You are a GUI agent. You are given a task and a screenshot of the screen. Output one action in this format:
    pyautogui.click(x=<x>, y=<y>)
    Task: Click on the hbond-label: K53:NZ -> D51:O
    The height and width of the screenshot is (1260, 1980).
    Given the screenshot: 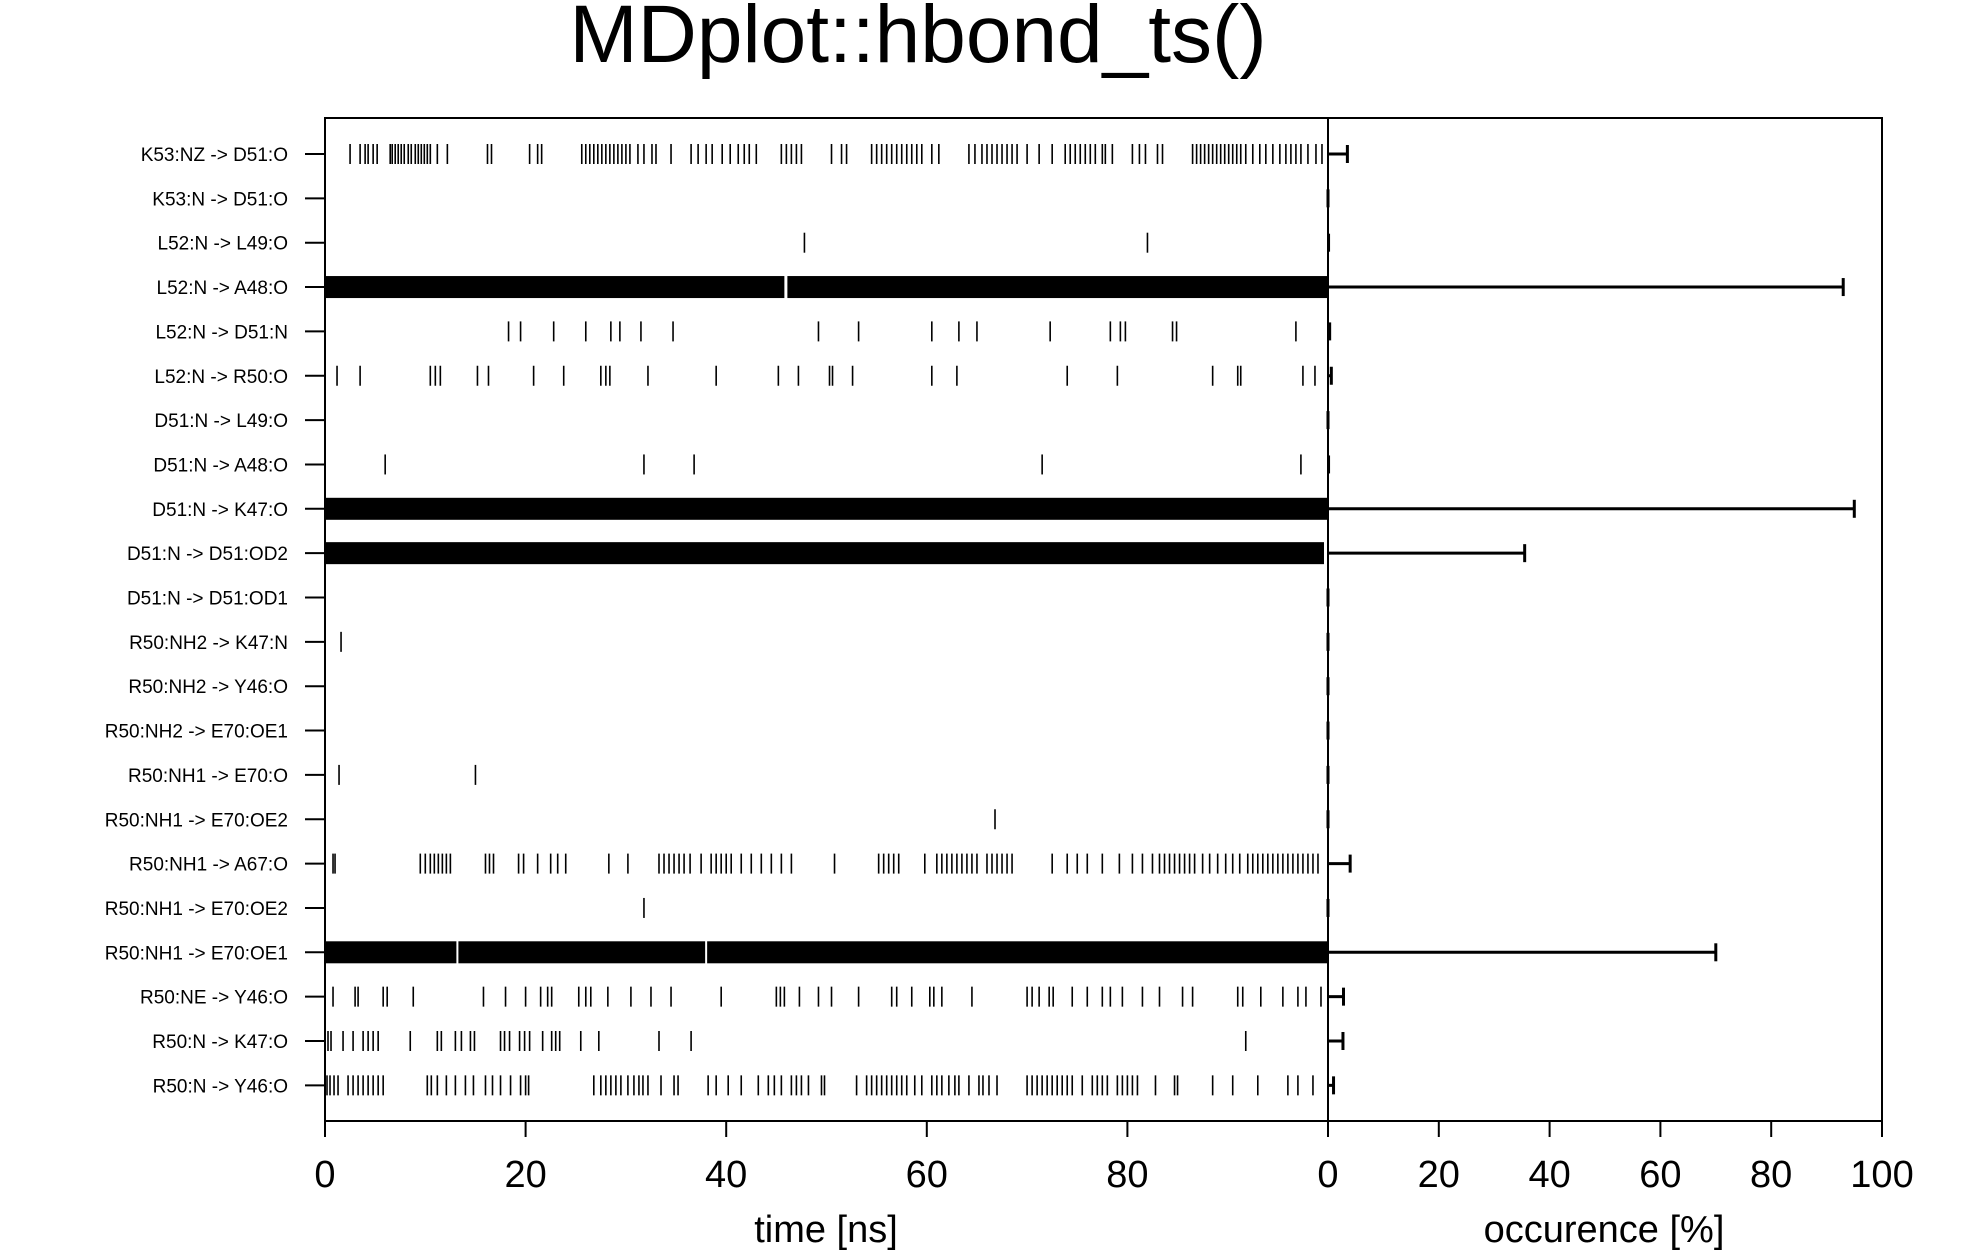 What is the action you would take?
    pyautogui.click(x=214, y=155)
    